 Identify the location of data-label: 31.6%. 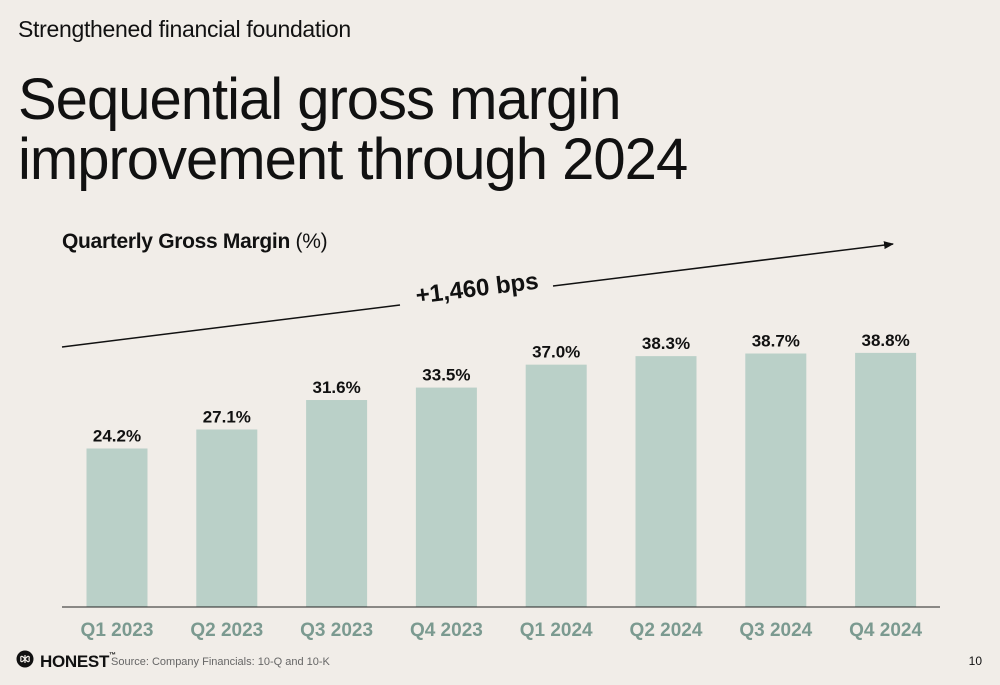
(336, 387).